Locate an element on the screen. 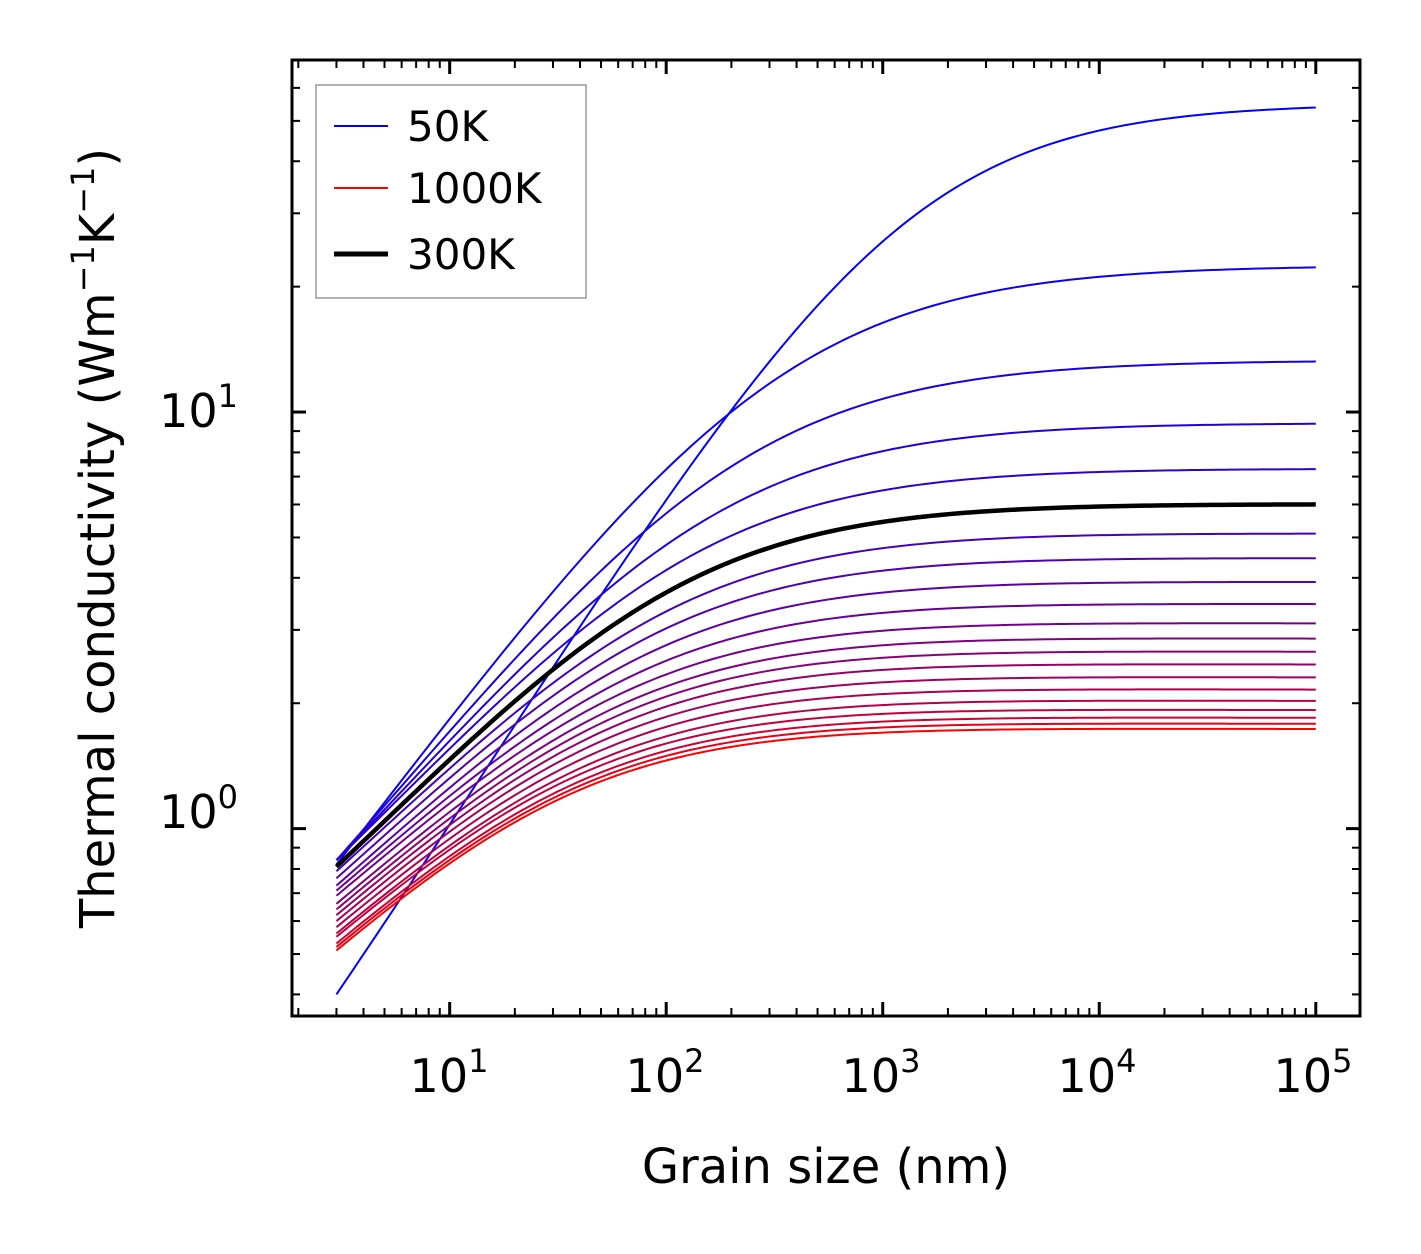 The height and width of the screenshot is (1254, 1421). legend: 50K 1000K 300K is located at coordinates (451, 191).